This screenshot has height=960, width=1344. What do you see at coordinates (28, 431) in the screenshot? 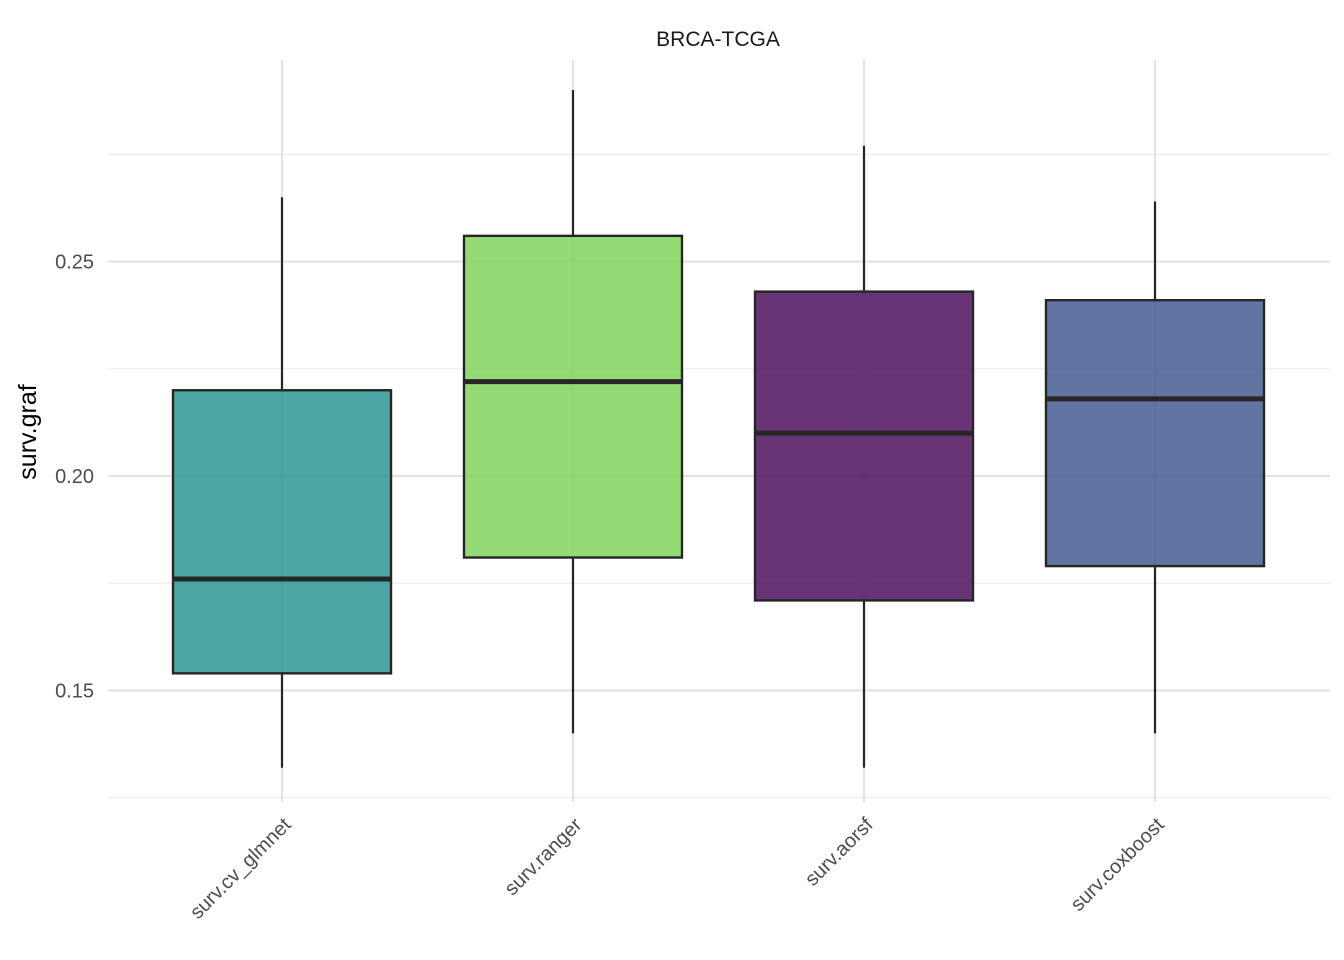
I see `y-axis-label: surv.graf` at bounding box center [28, 431].